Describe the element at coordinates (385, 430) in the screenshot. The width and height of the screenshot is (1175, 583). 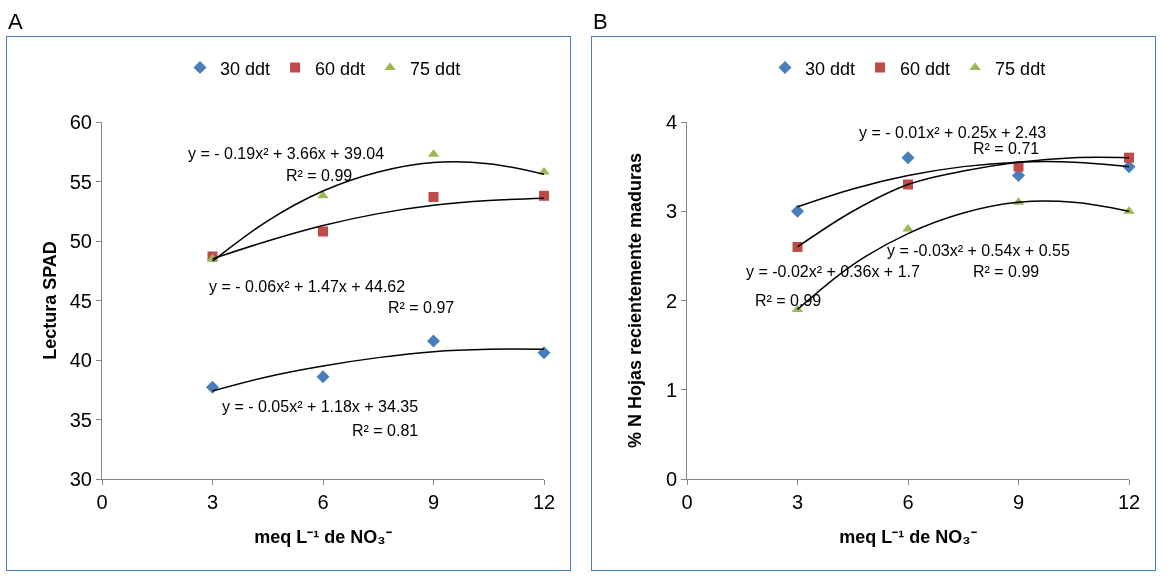
I see `annotation: R² = 0.81` at that location.